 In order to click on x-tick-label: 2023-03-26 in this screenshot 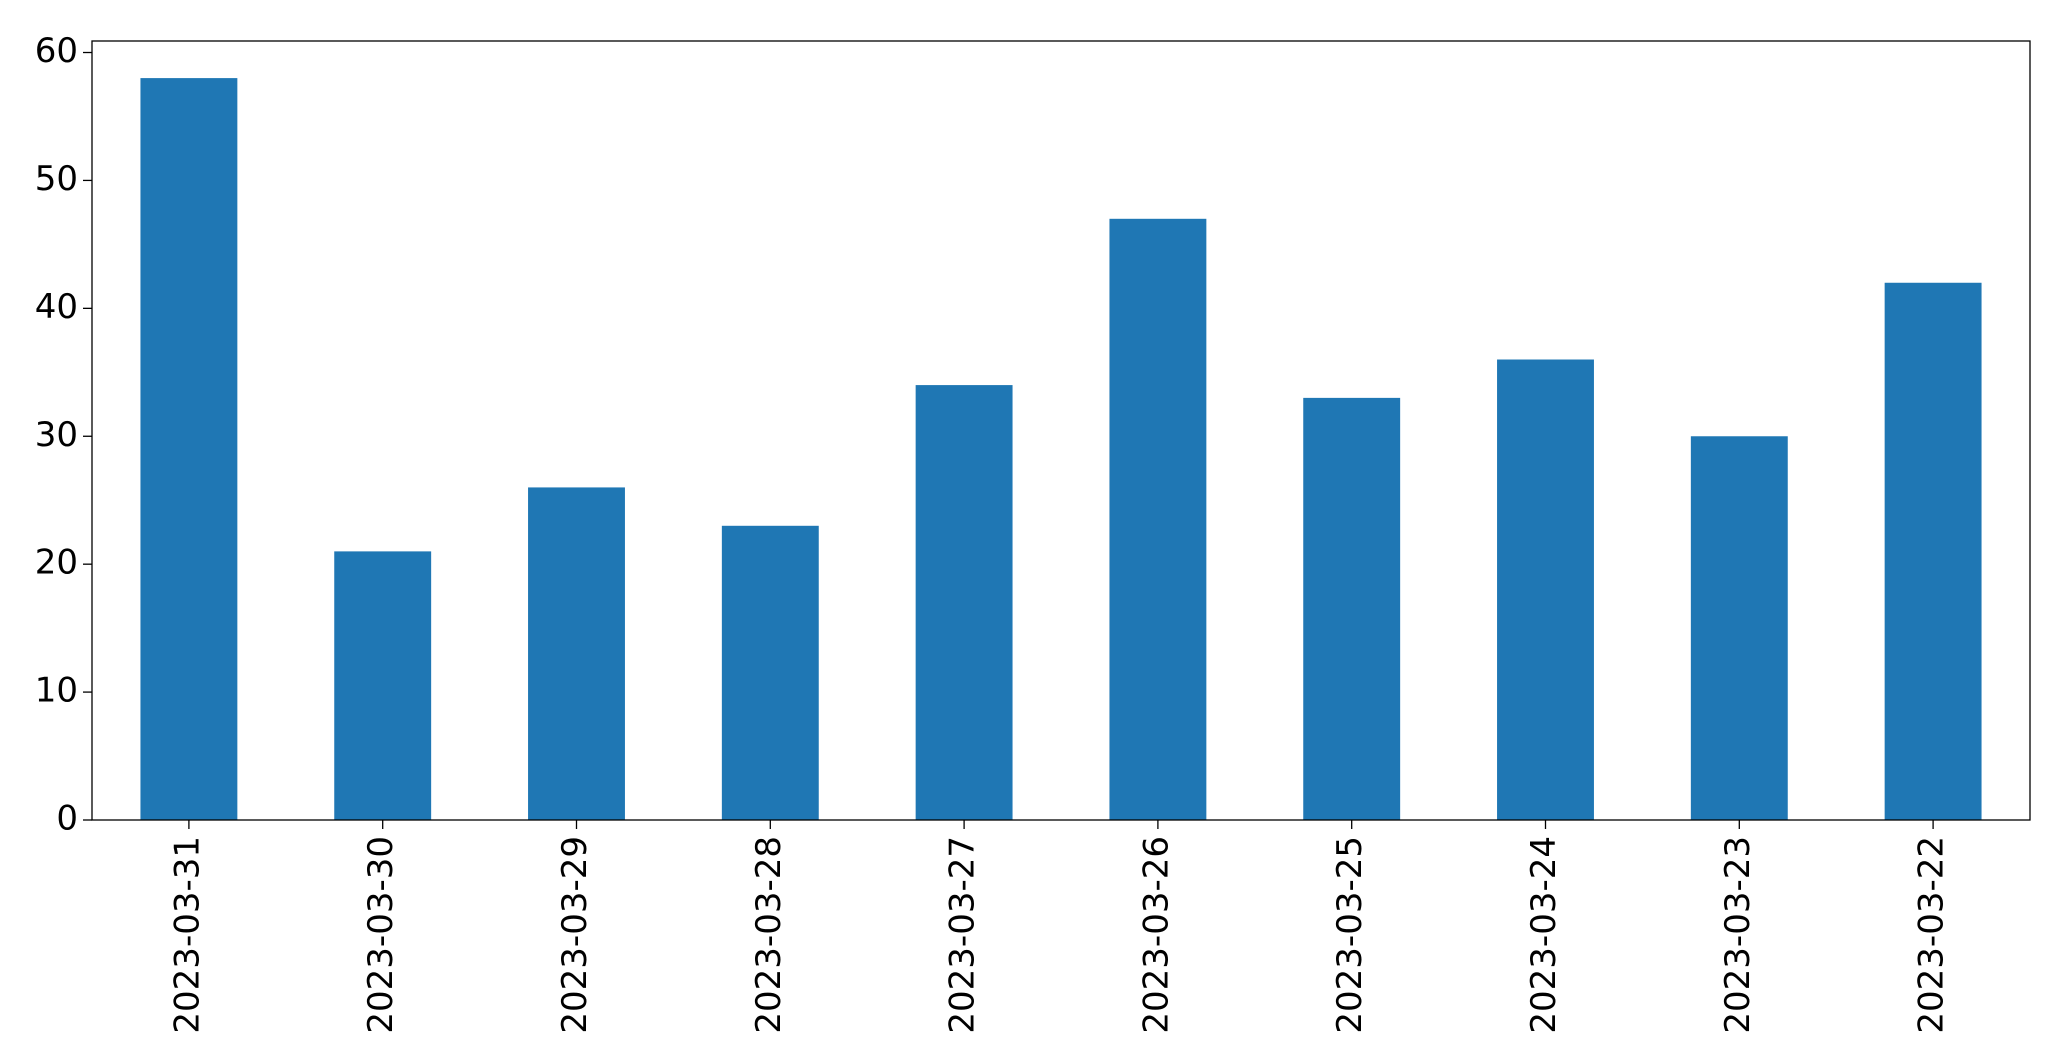, I will do `click(1156, 935)`.